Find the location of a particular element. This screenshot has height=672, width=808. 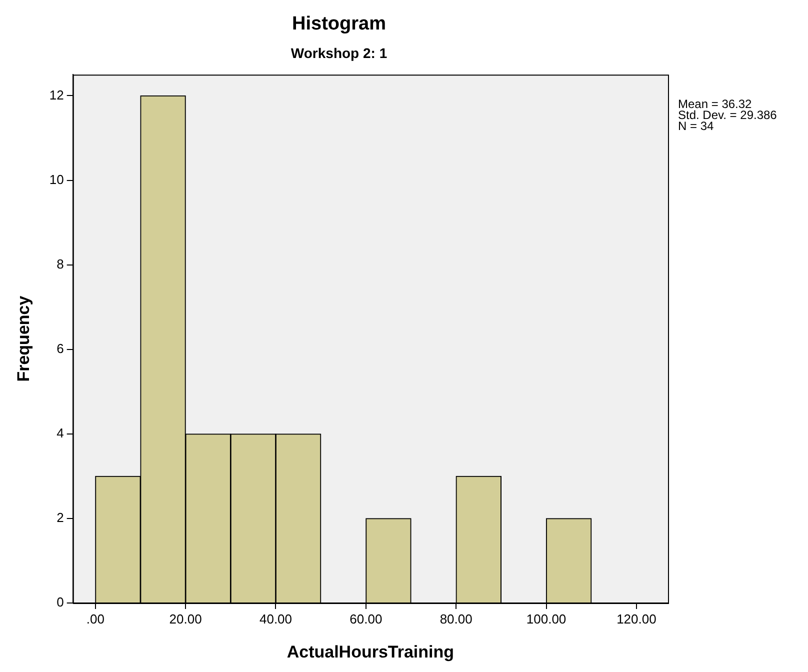

x-tick-label: 60.00 is located at coordinates (366, 618).